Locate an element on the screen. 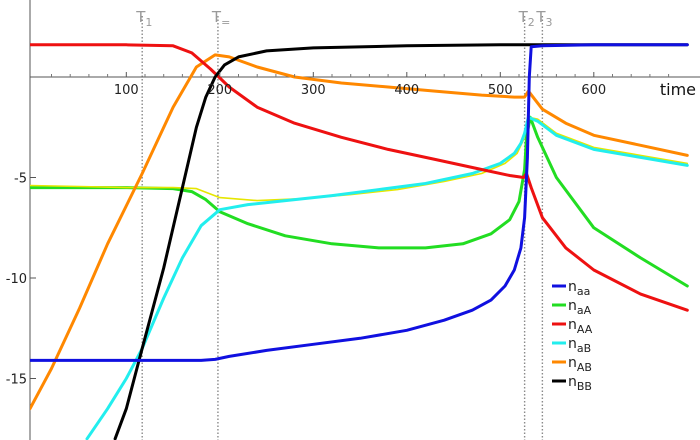  marker-label-sub: = is located at coordinates (225, 22).